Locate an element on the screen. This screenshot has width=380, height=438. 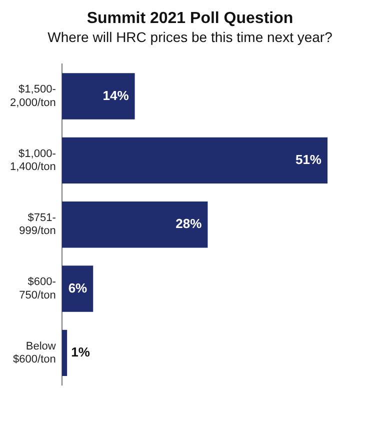
data-label: 51% is located at coordinates (308, 160).